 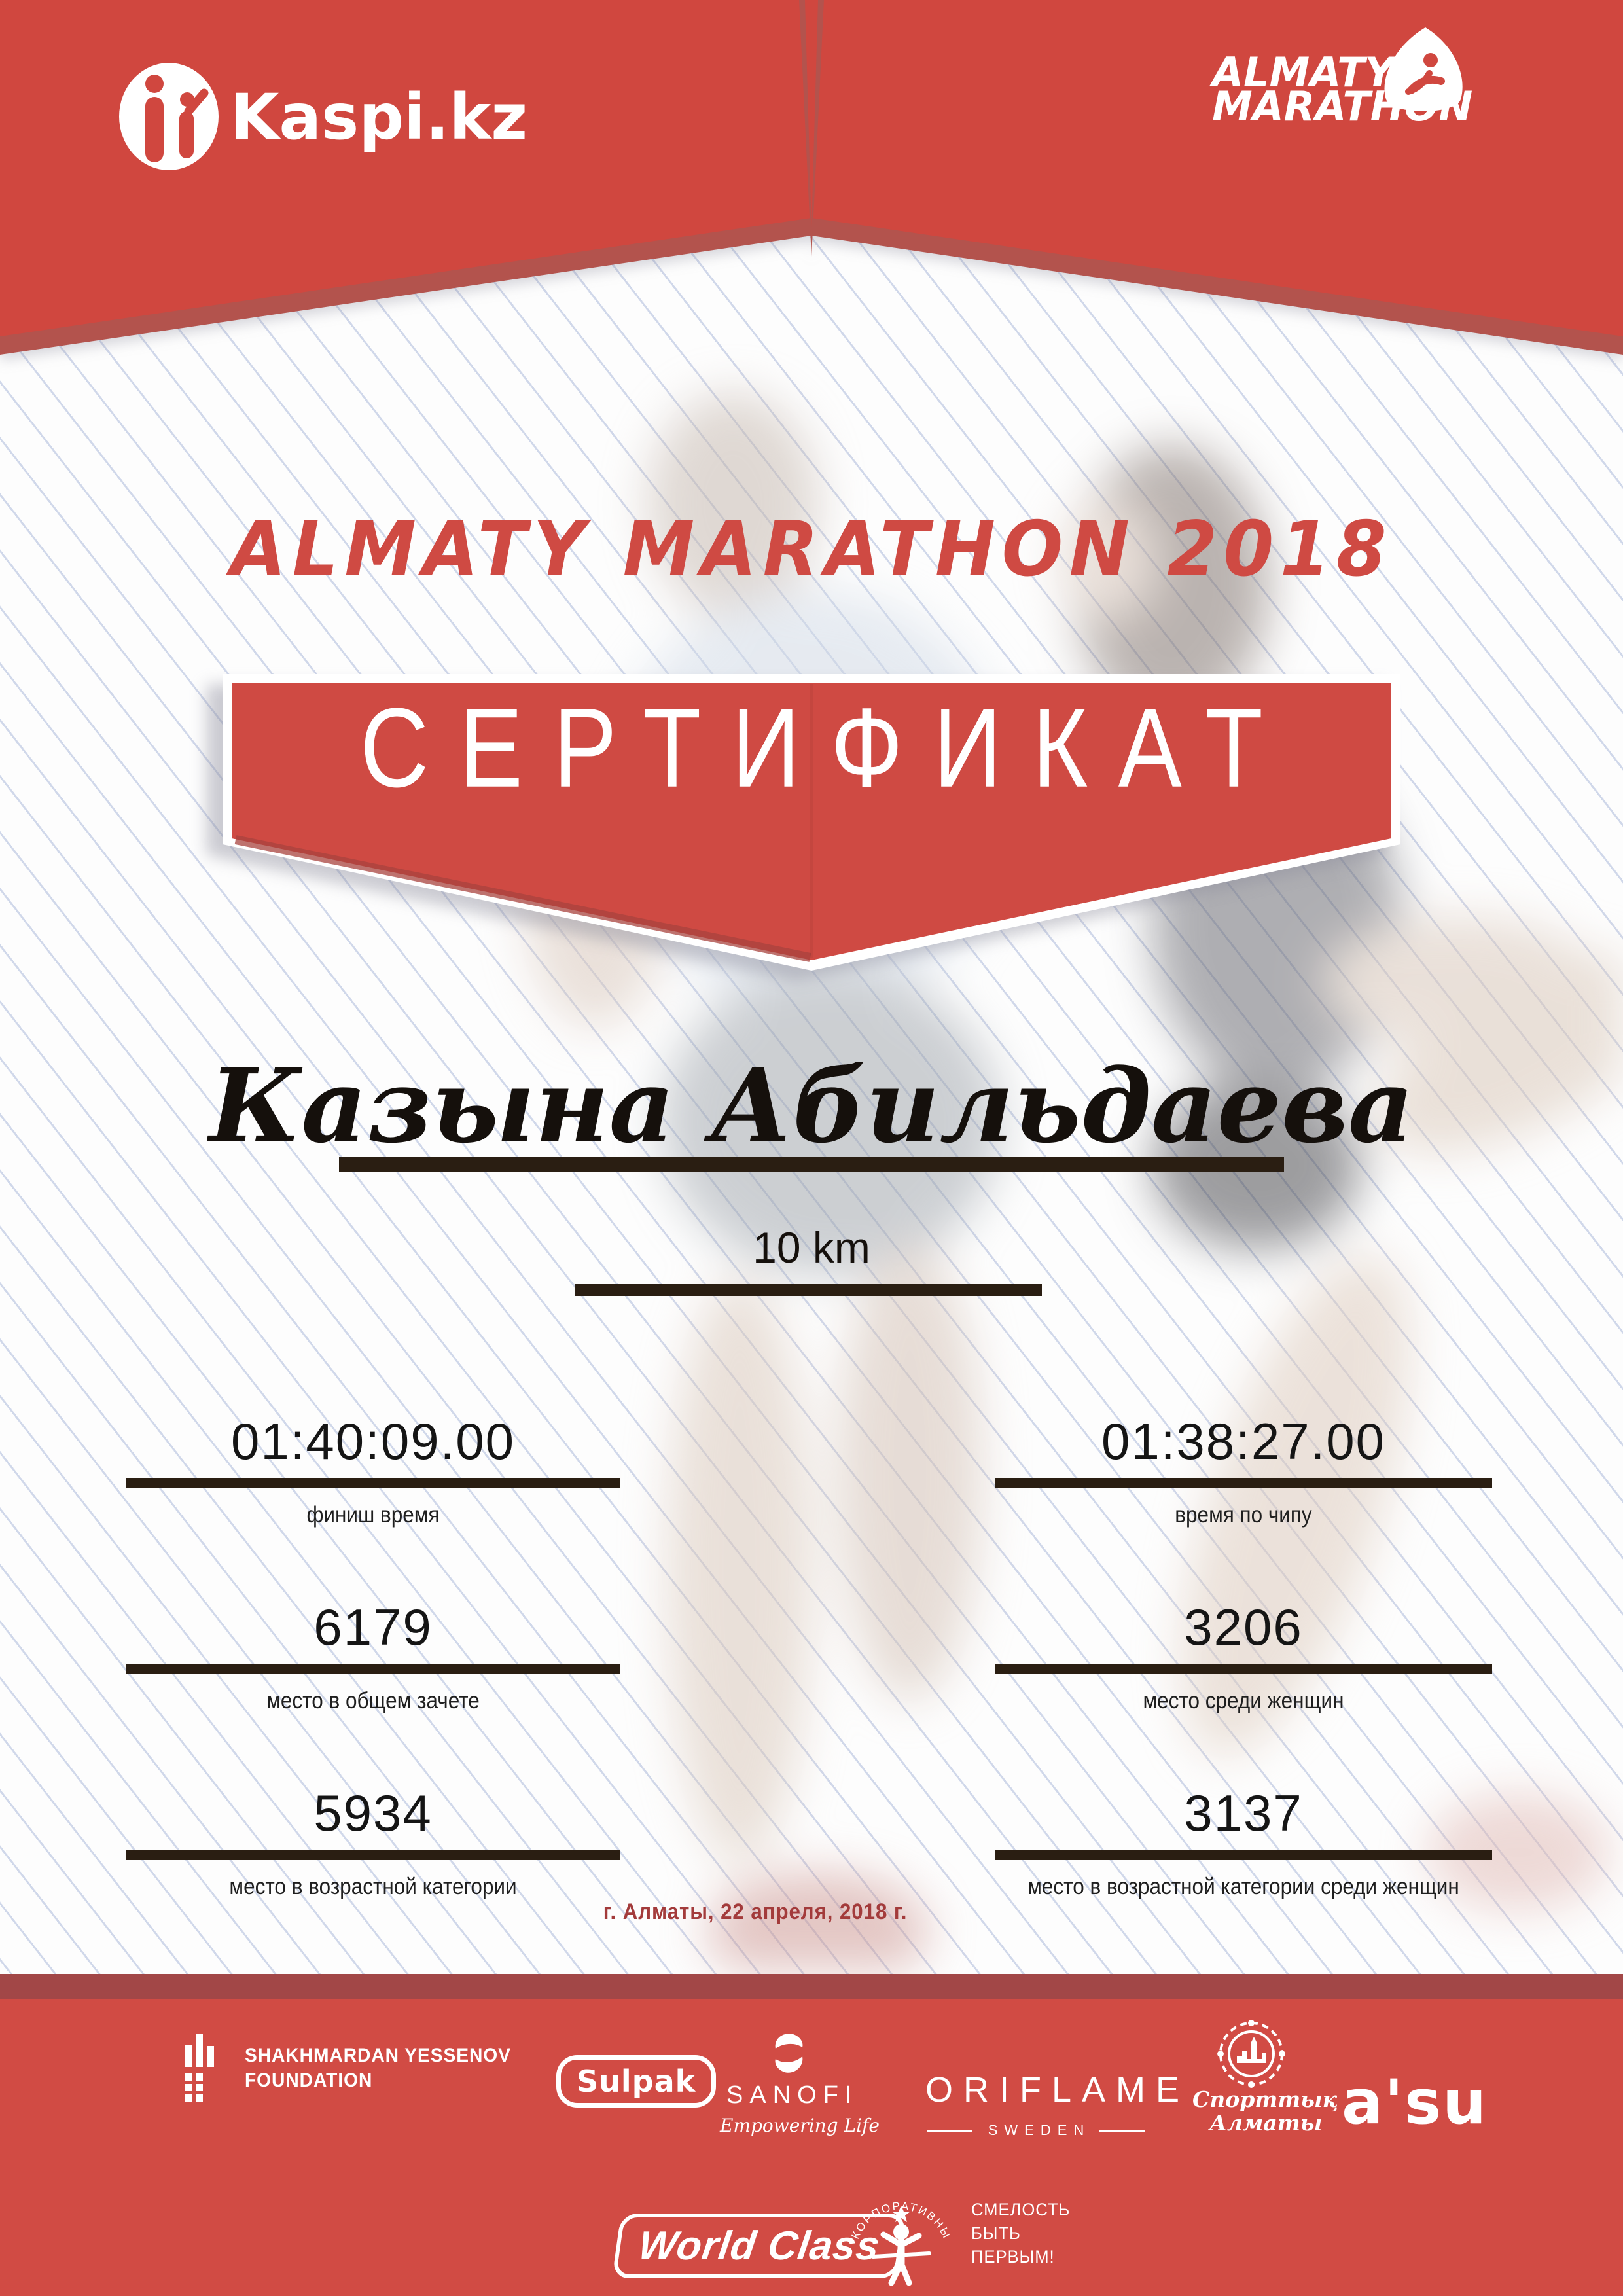 What do you see at coordinates (755, 1911) in the screenshot?
I see `date-location: г. Алматы, 22 апреля, 2018 г.` at bounding box center [755, 1911].